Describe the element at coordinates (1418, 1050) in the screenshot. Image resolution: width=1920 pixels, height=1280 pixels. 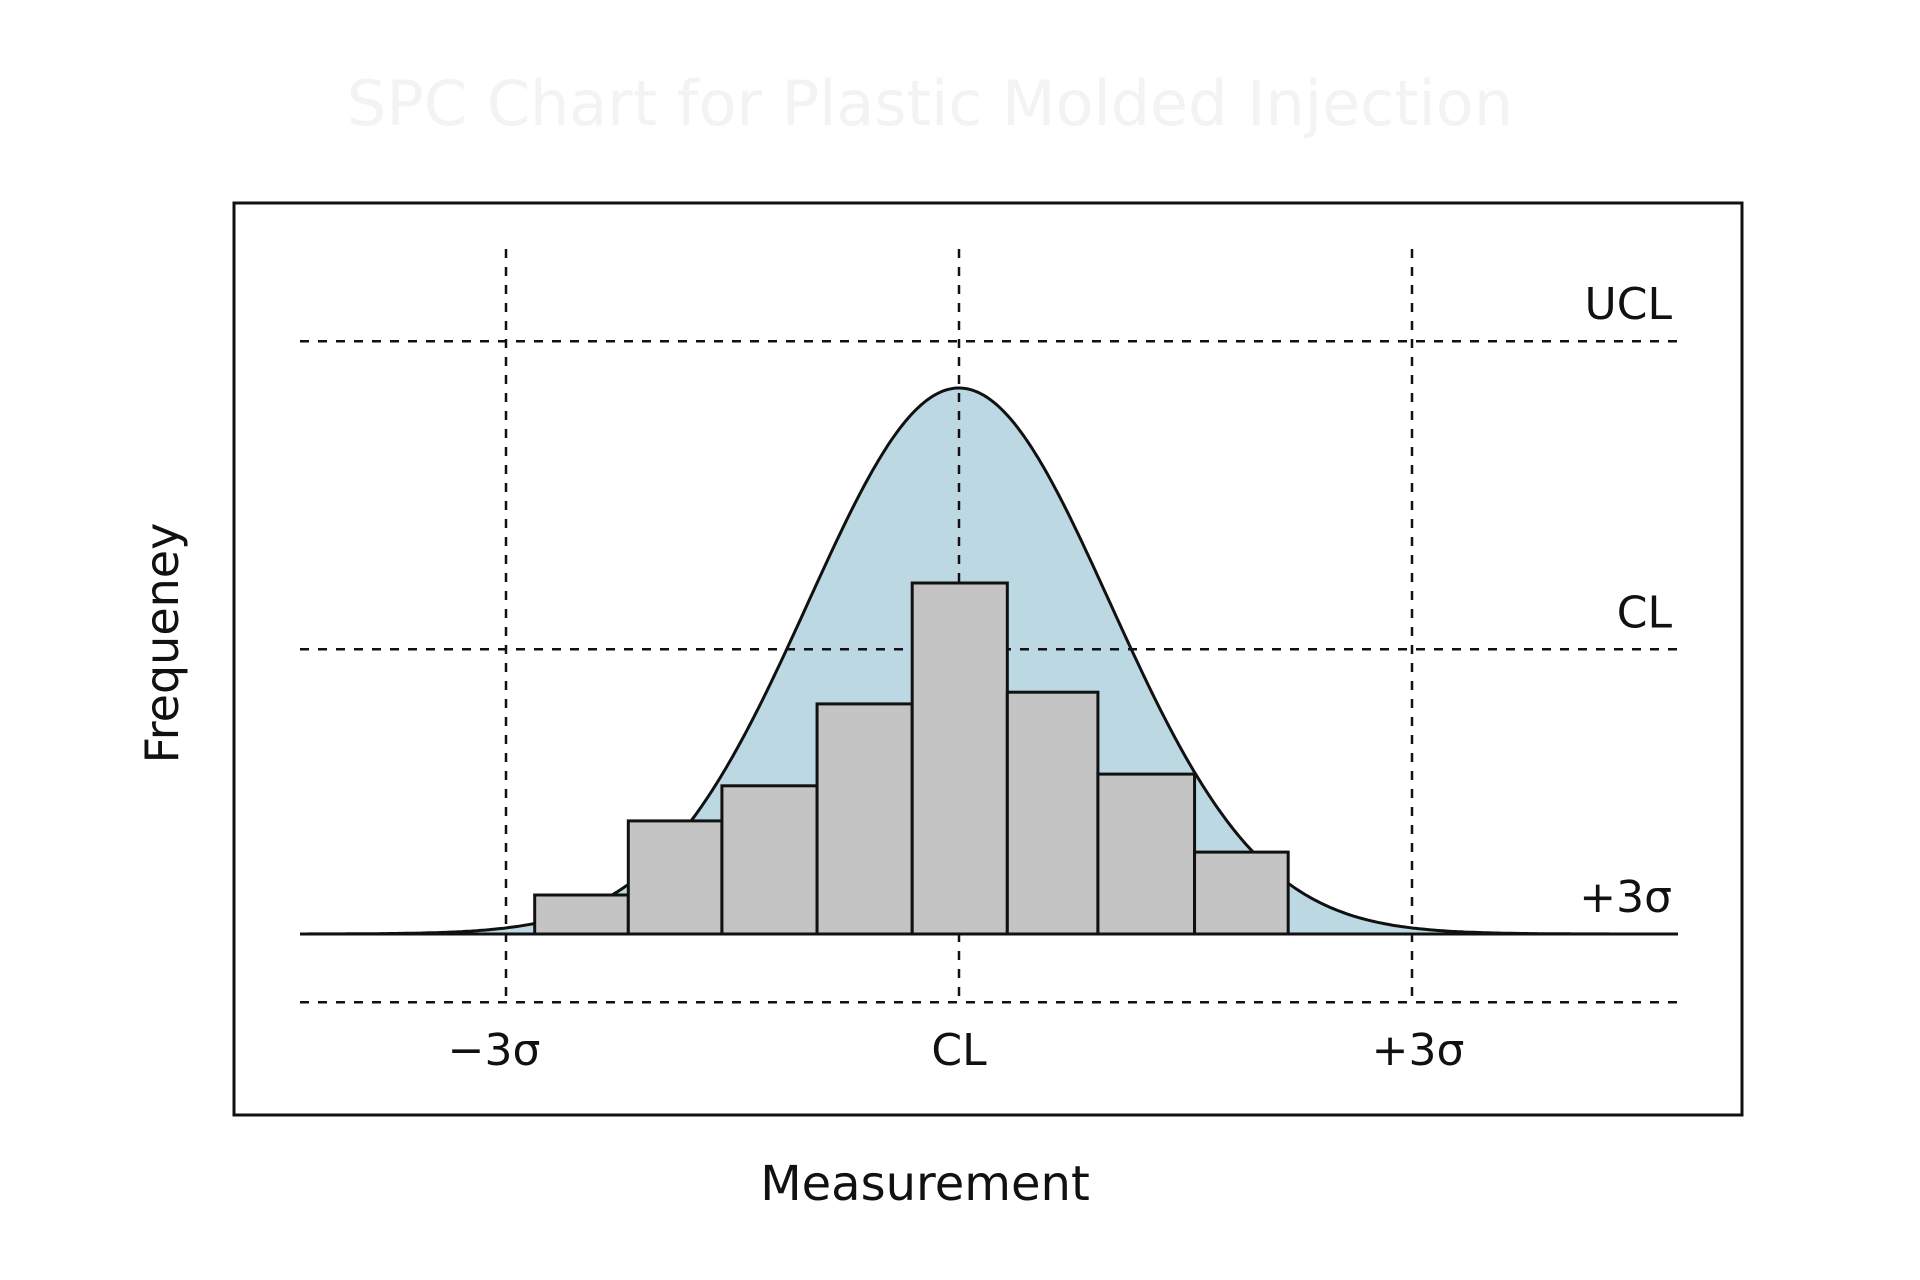
I see `x-tick-label: +3σ` at that location.